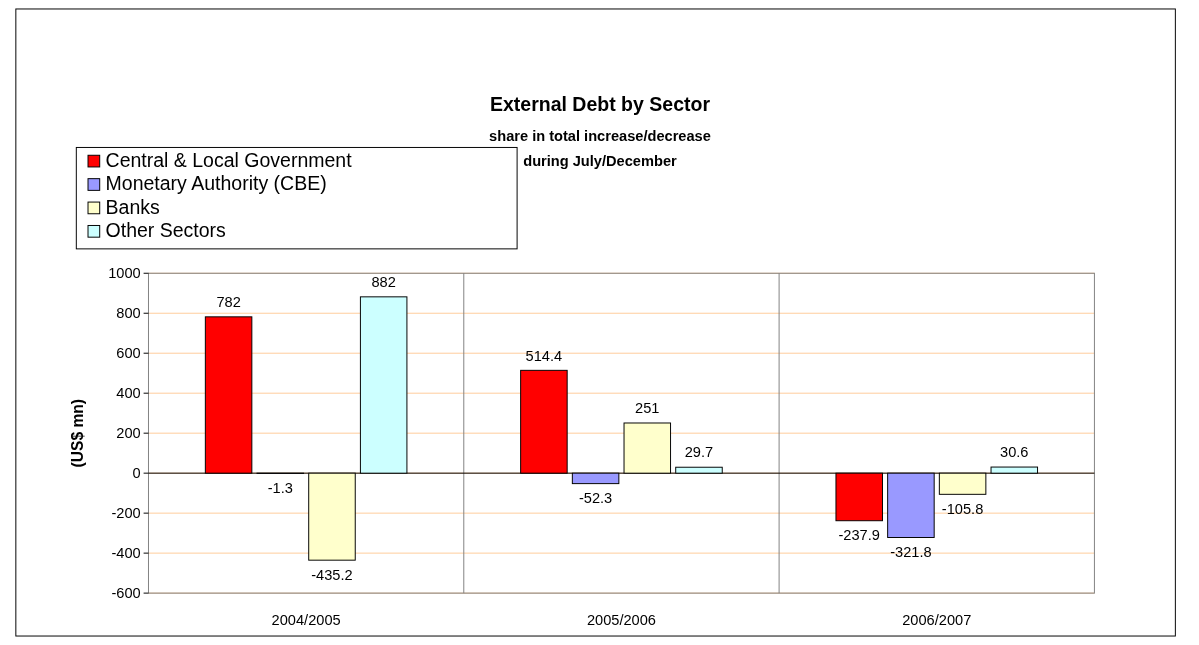 The width and height of the screenshot is (1199, 645). Describe the element at coordinates (128, 353) in the screenshot. I see `y-tick-label: 600` at that location.